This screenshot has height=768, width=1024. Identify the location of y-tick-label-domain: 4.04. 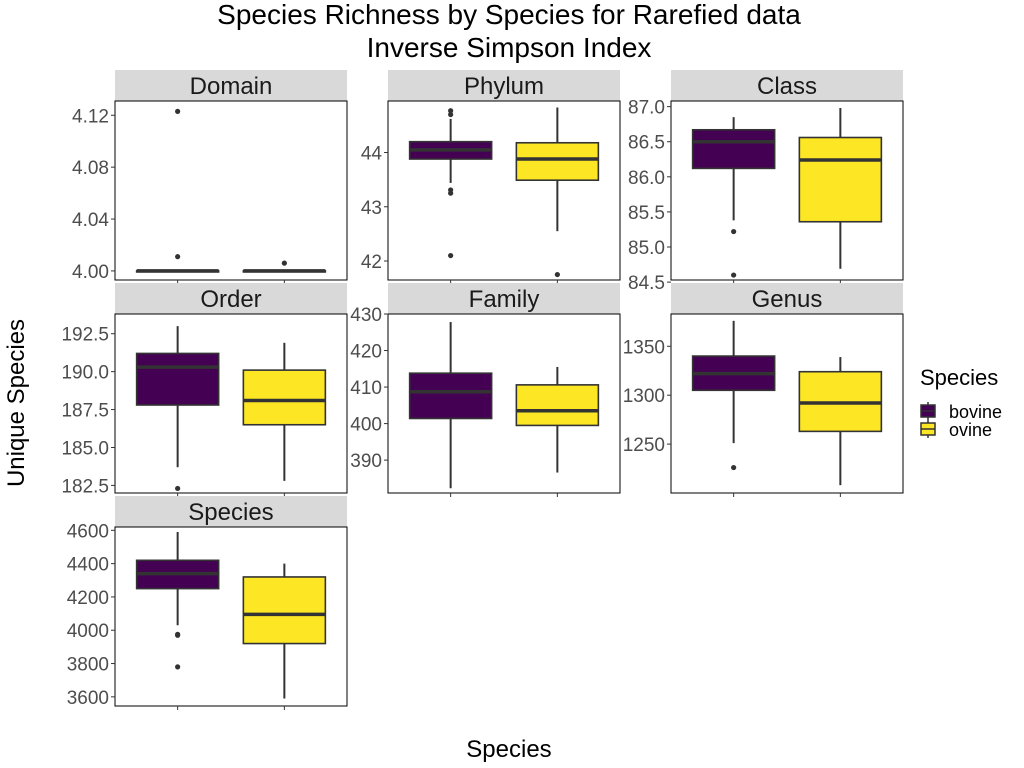
(90, 220).